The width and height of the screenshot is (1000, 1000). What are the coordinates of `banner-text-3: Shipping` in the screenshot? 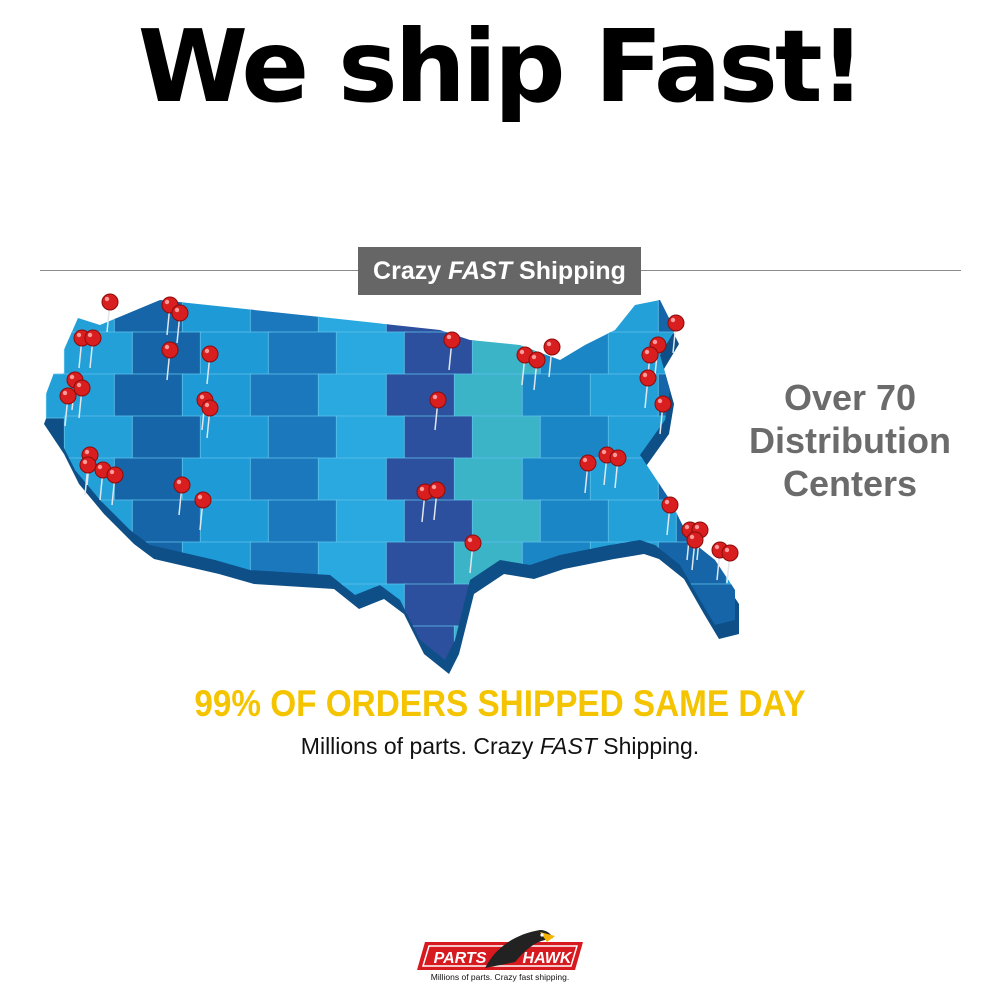 It's located at (572, 270).